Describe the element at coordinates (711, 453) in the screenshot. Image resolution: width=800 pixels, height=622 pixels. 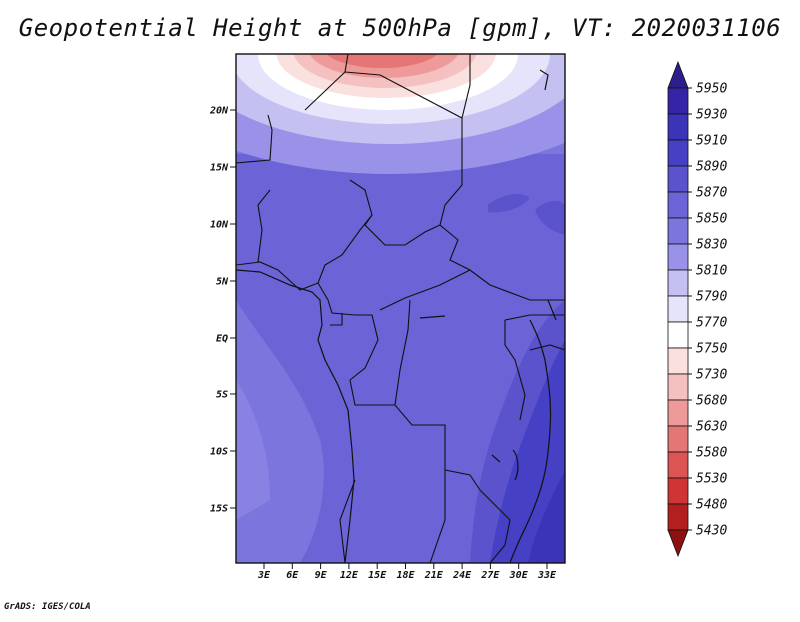
I see `colorbar-level-label: 5580` at that location.